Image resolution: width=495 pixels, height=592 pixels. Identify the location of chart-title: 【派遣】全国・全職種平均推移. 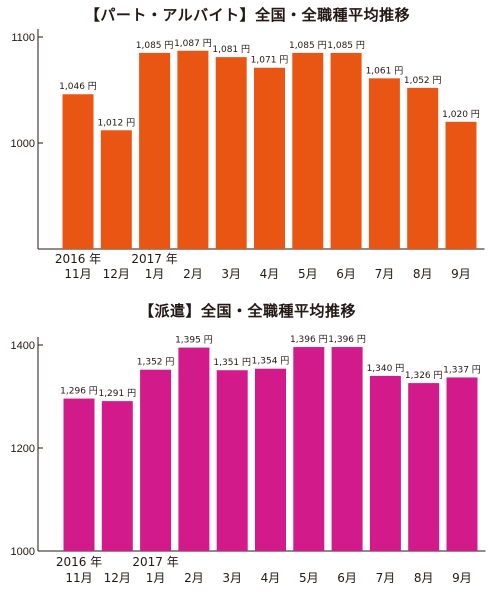
(247, 311).